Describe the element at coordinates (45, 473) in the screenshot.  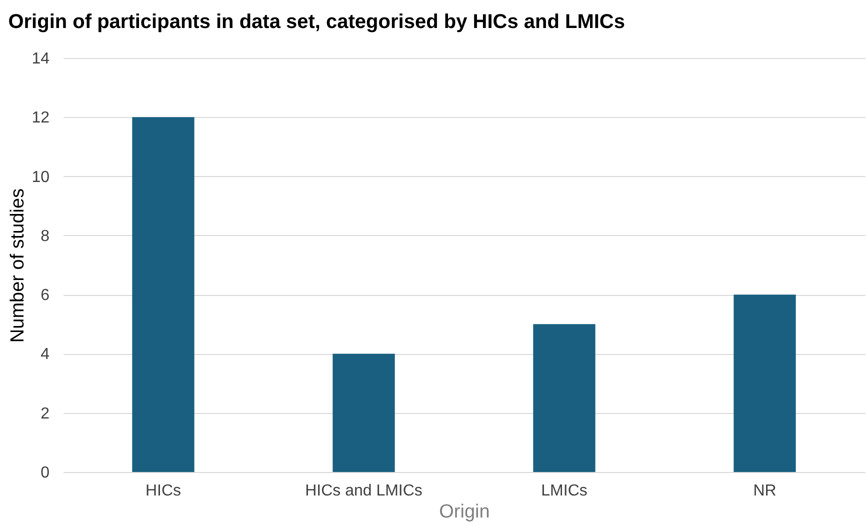
I see `y-tick-label: 0` at that location.